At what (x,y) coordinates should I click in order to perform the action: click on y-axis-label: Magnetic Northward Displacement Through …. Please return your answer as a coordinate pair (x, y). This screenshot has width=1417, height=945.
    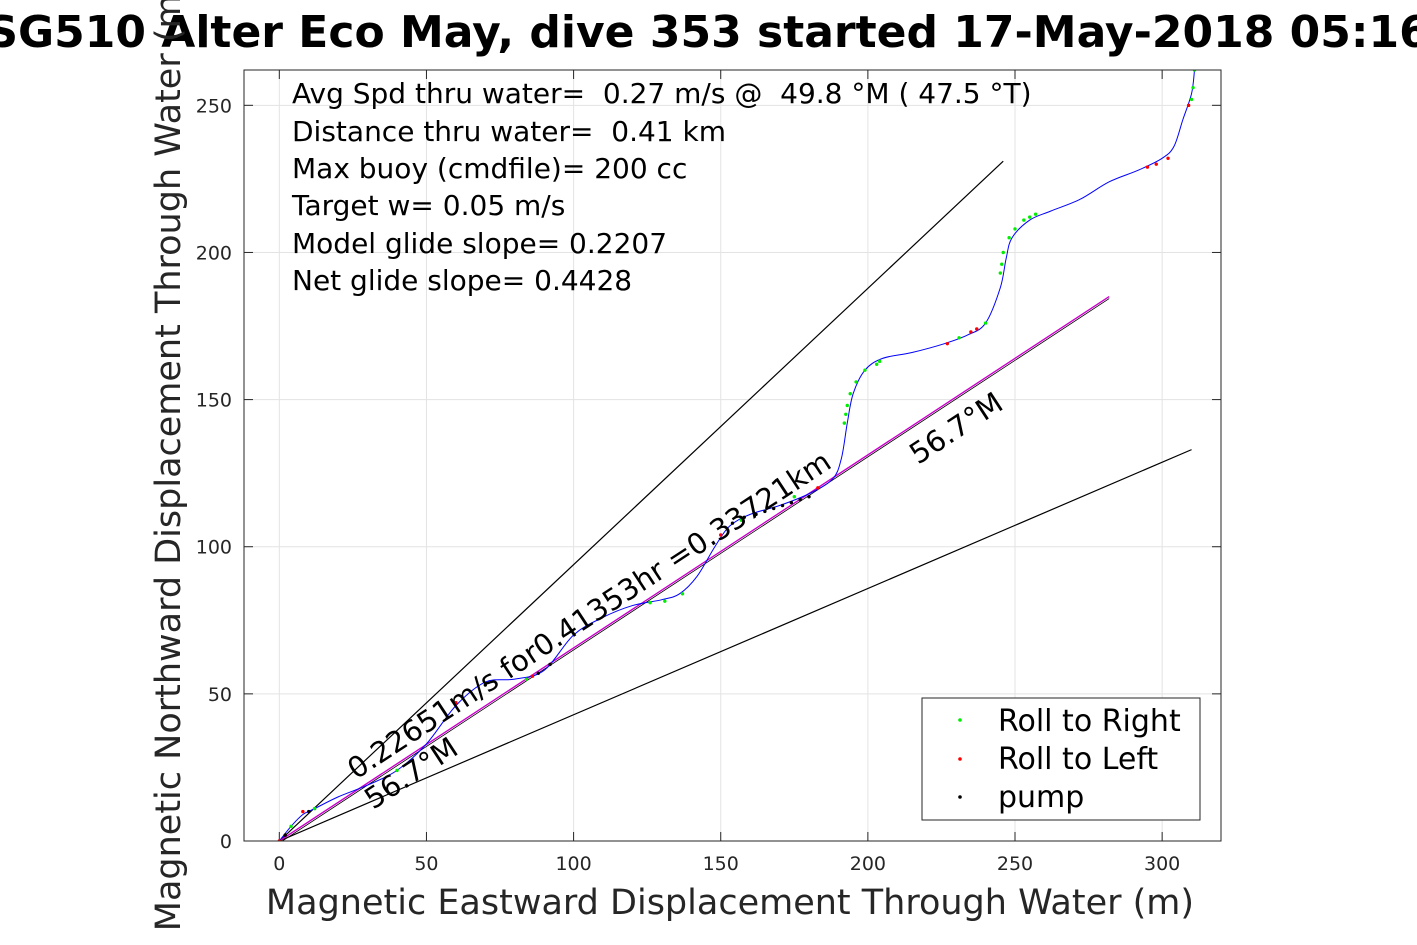
    Looking at the image, I should click on (169, 465).